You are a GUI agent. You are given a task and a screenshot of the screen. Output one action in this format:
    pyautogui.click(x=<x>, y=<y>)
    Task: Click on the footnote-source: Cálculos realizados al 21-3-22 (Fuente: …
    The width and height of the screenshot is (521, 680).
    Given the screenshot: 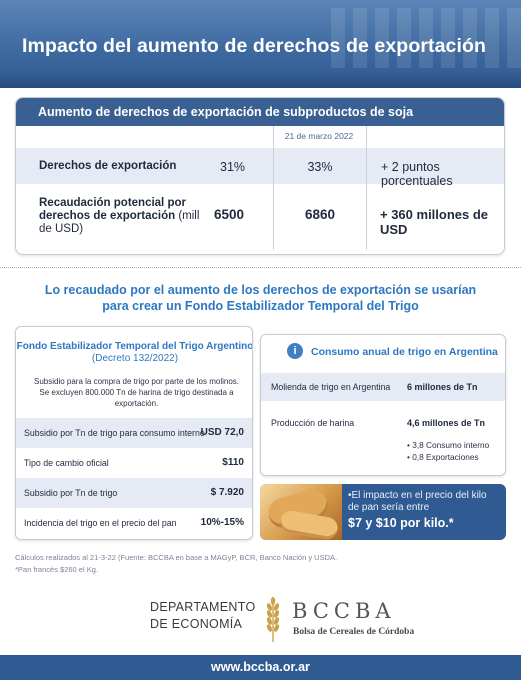 What is the action you would take?
    pyautogui.click(x=176, y=557)
    